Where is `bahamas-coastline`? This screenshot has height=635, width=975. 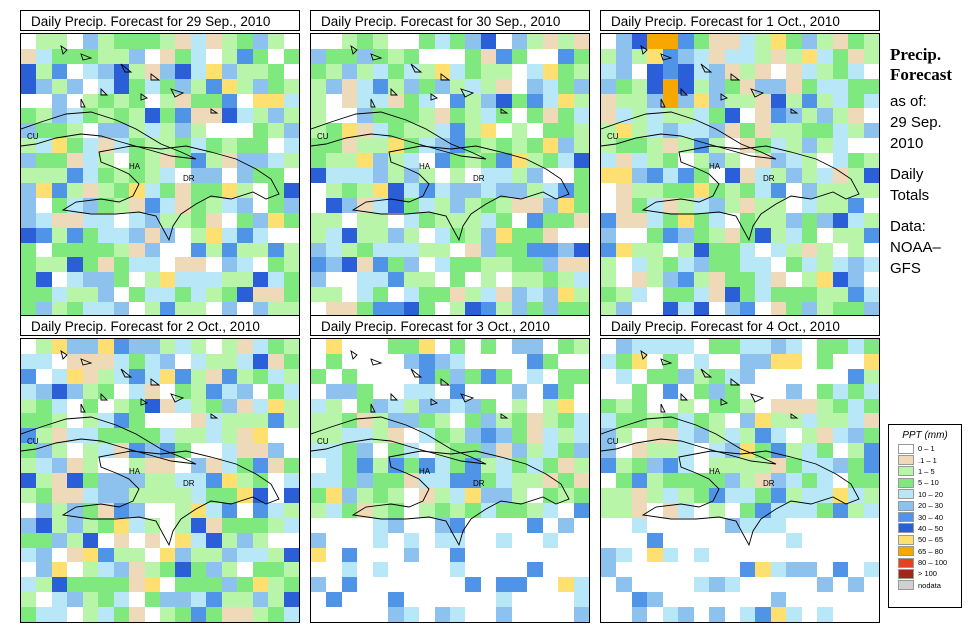 bahamas-coastline is located at coordinates (719, 384).